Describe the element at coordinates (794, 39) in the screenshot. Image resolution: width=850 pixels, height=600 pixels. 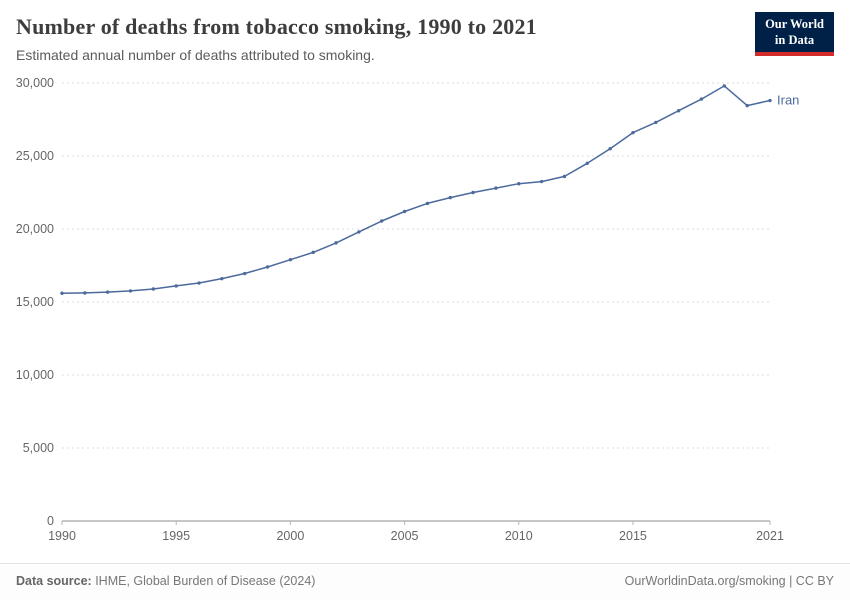
I see `owid-logo-line2: in Data` at that location.